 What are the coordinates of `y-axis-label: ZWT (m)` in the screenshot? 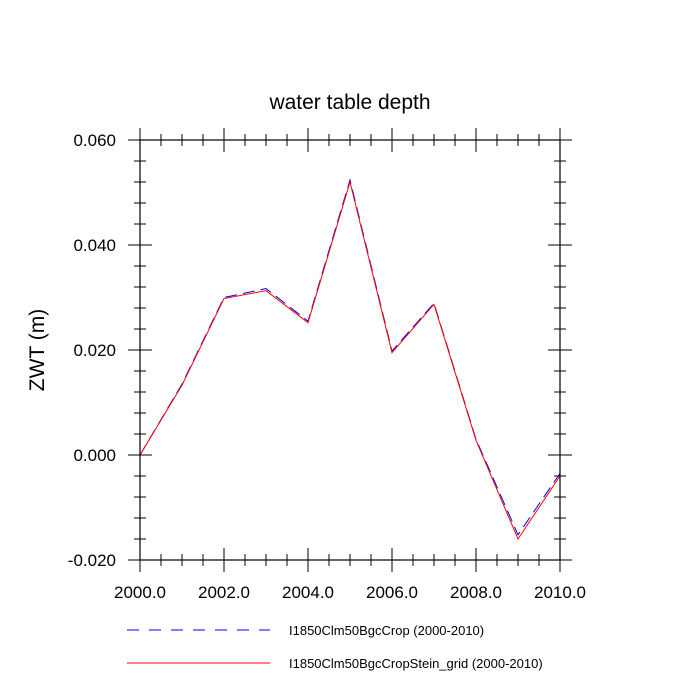 It's located at (37, 350).